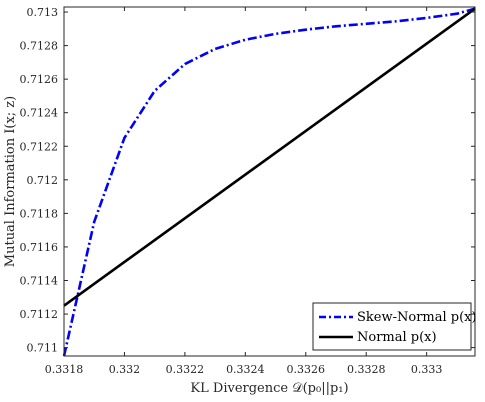 This screenshot has height=402, width=485. Describe the element at coordinates (39, 146) in the screenshot. I see `y-tick-label: 0.7122` at that location.